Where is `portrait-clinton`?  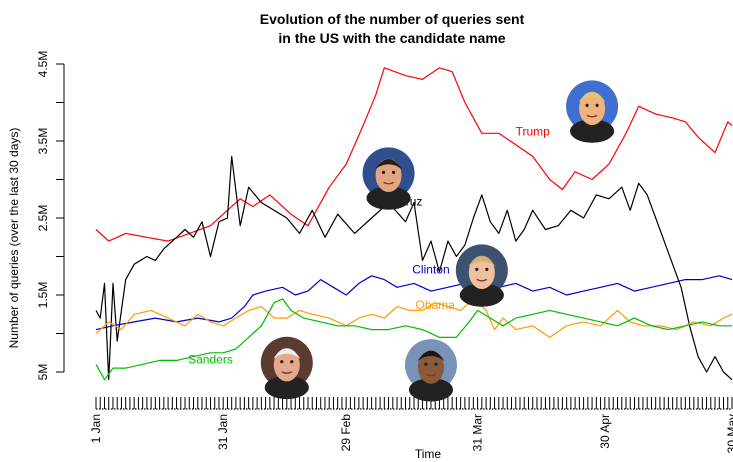 portrait-clinton is located at coordinates (481, 275).